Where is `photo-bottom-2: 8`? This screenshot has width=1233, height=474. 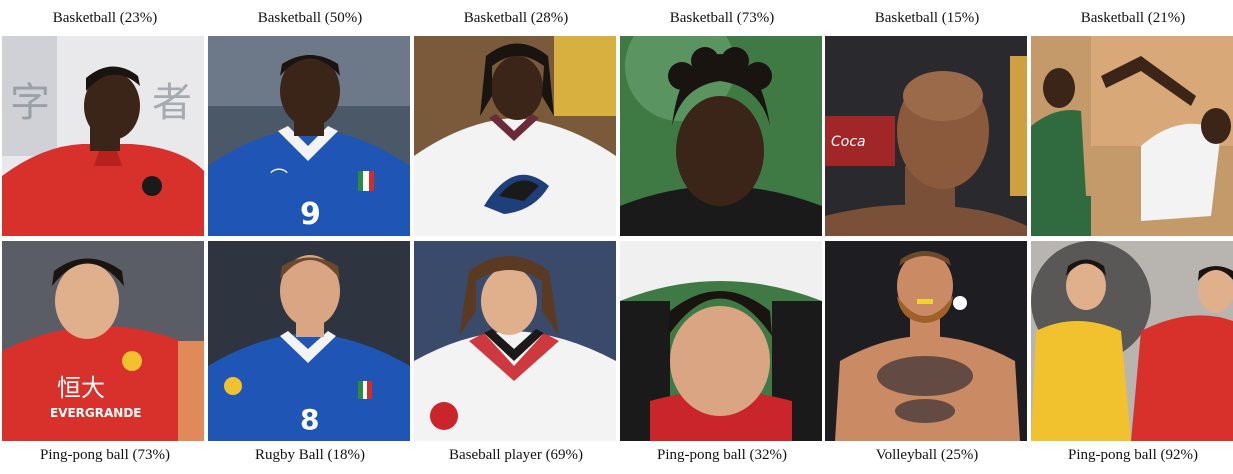
photo-bottom-2: 8 is located at coordinates (309, 341).